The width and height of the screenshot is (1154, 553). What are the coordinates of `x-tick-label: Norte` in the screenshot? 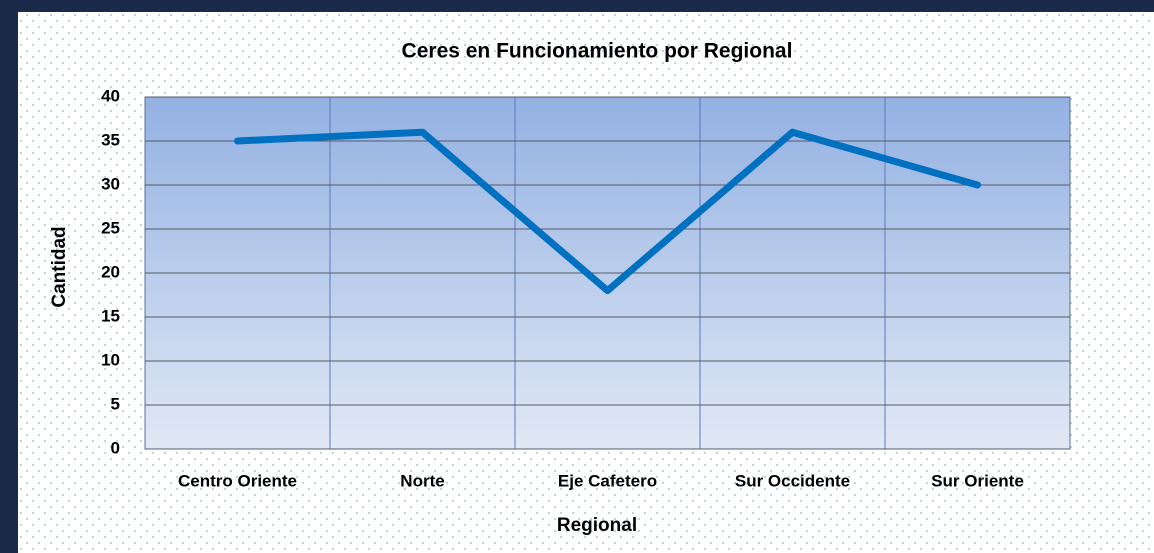 It's located at (422, 480).